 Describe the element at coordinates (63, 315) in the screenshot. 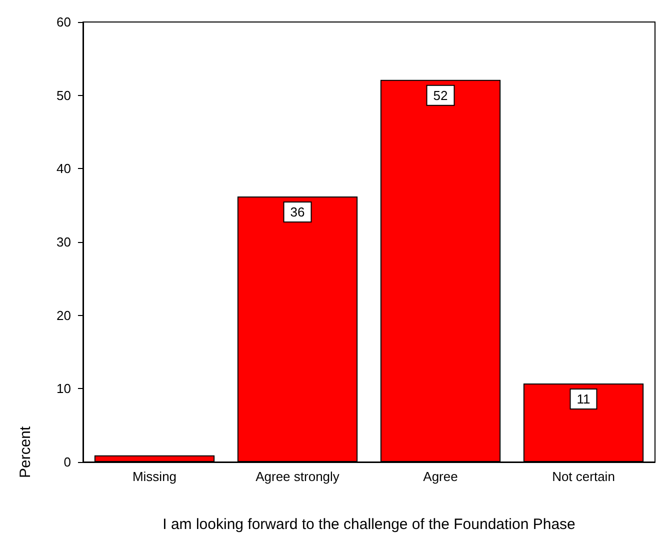

I see `y-tick-label: 20` at that location.